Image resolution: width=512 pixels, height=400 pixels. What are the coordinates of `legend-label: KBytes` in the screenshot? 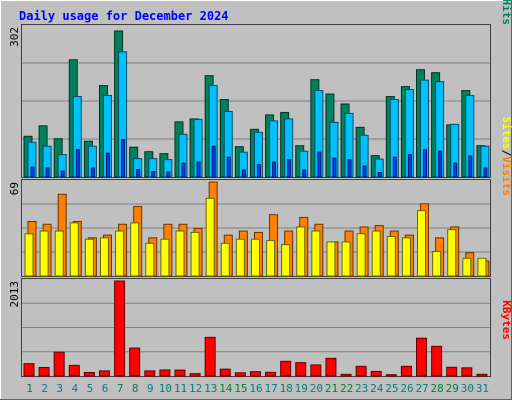 It's located at (506, 320).